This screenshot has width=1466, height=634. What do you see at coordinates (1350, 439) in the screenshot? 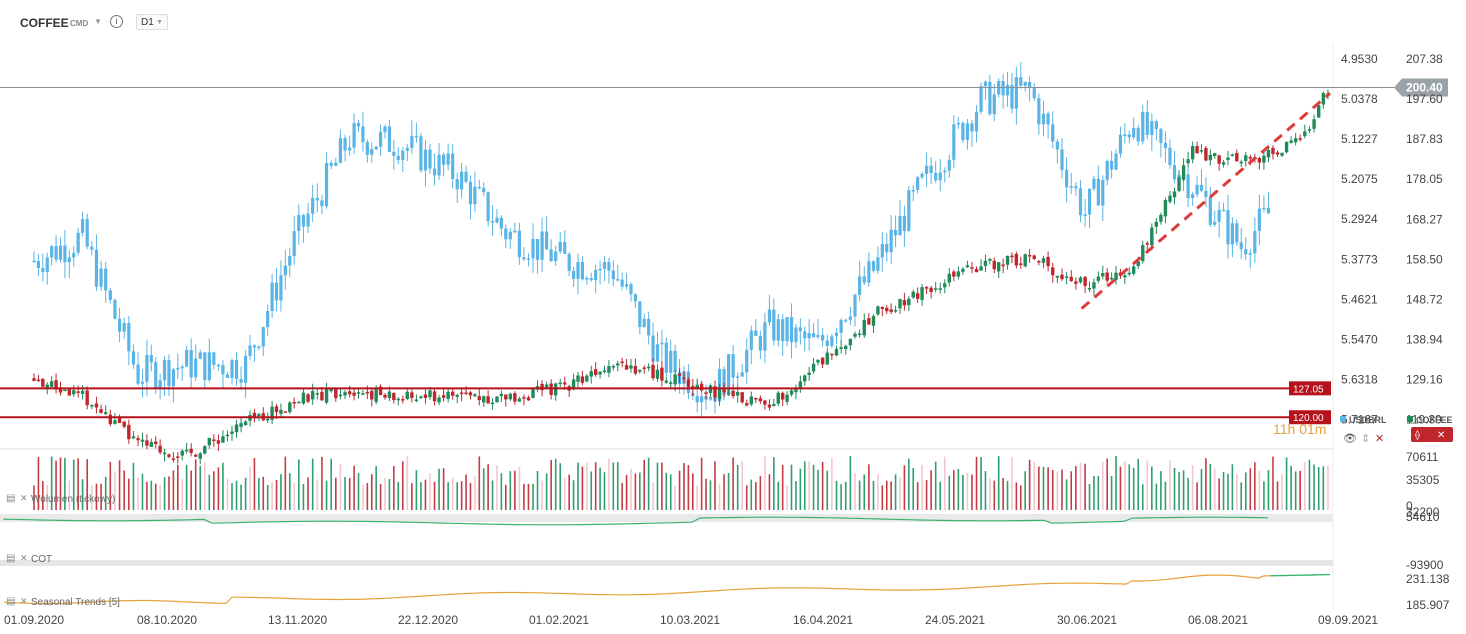
I see `eye-icon: 👁` at bounding box center [1350, 439].